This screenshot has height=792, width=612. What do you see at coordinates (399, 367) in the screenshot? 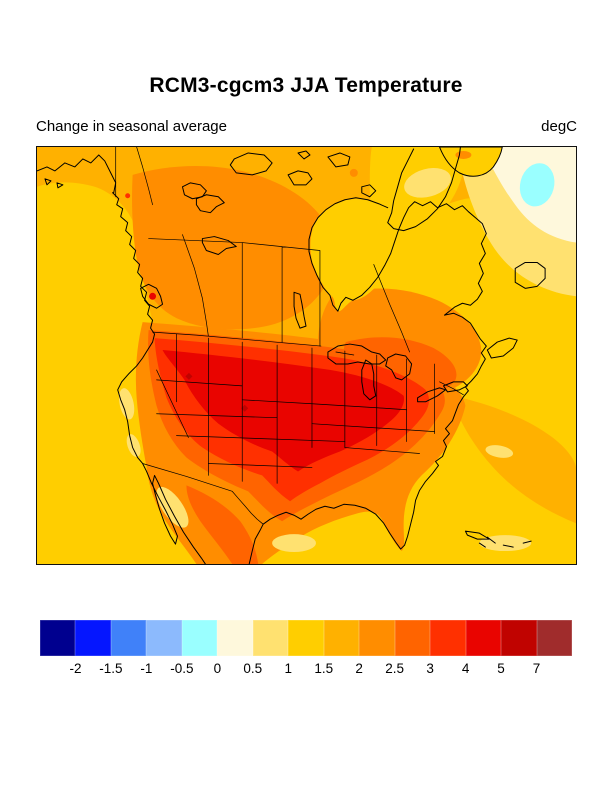
I see `lake-huron` at bounding box center [399, 367].